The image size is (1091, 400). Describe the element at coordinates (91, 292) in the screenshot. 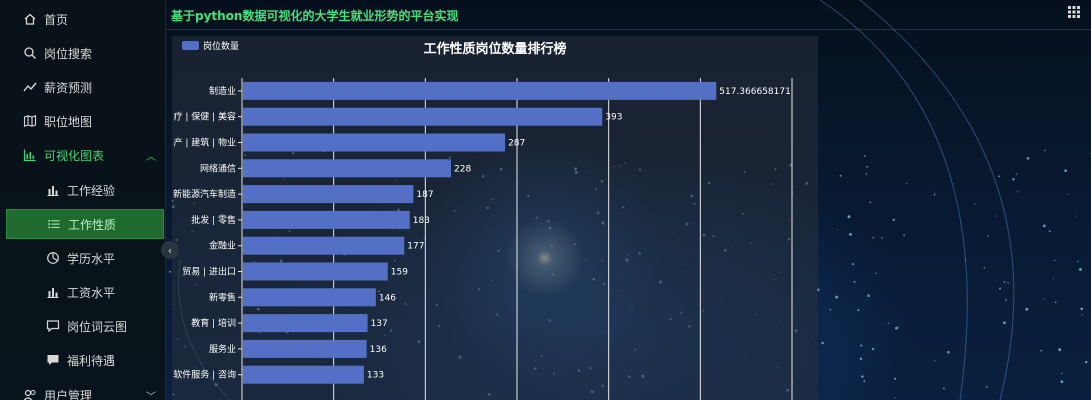

I see `sidebar-item-label: 工资水平` at that location.